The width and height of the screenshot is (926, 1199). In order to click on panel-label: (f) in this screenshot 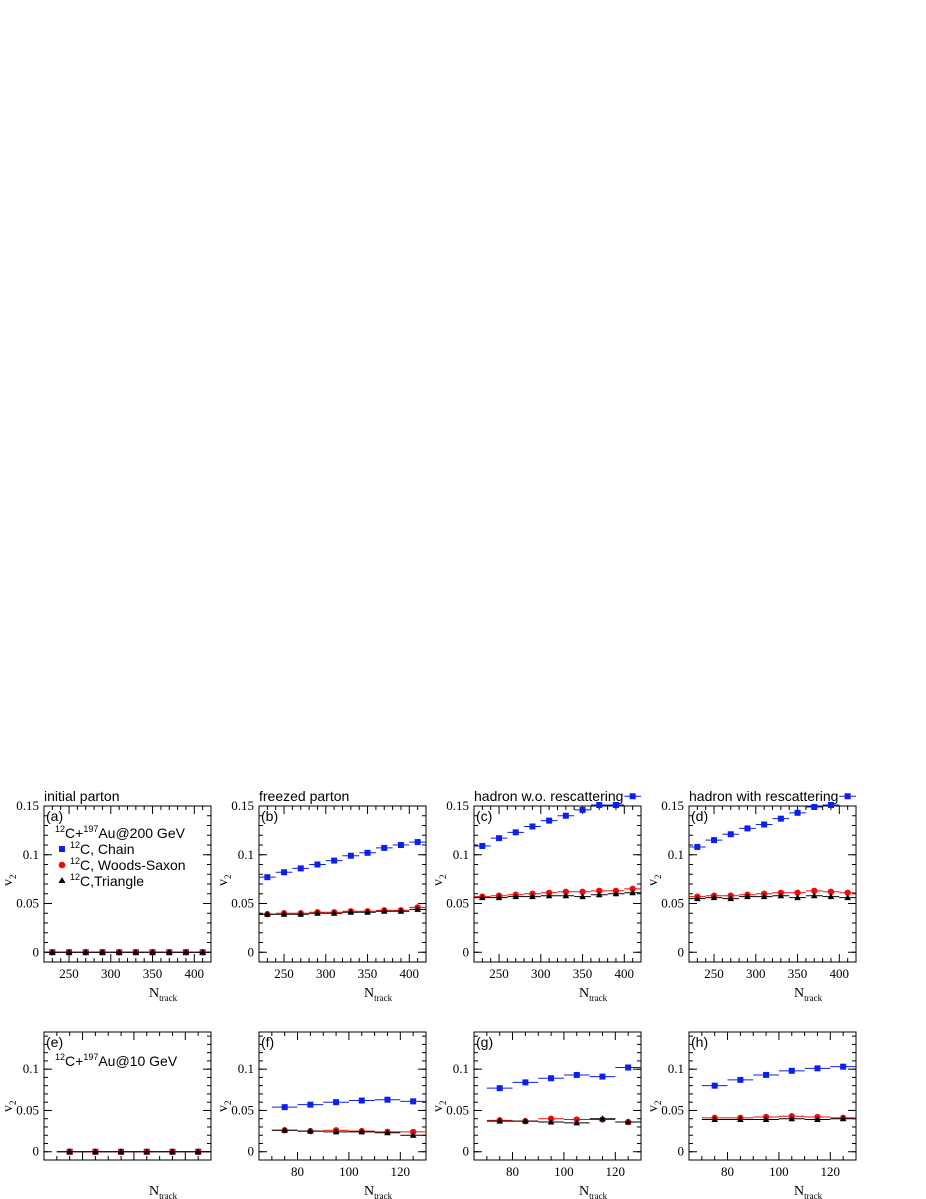, I will do `click(267, 1042)`.